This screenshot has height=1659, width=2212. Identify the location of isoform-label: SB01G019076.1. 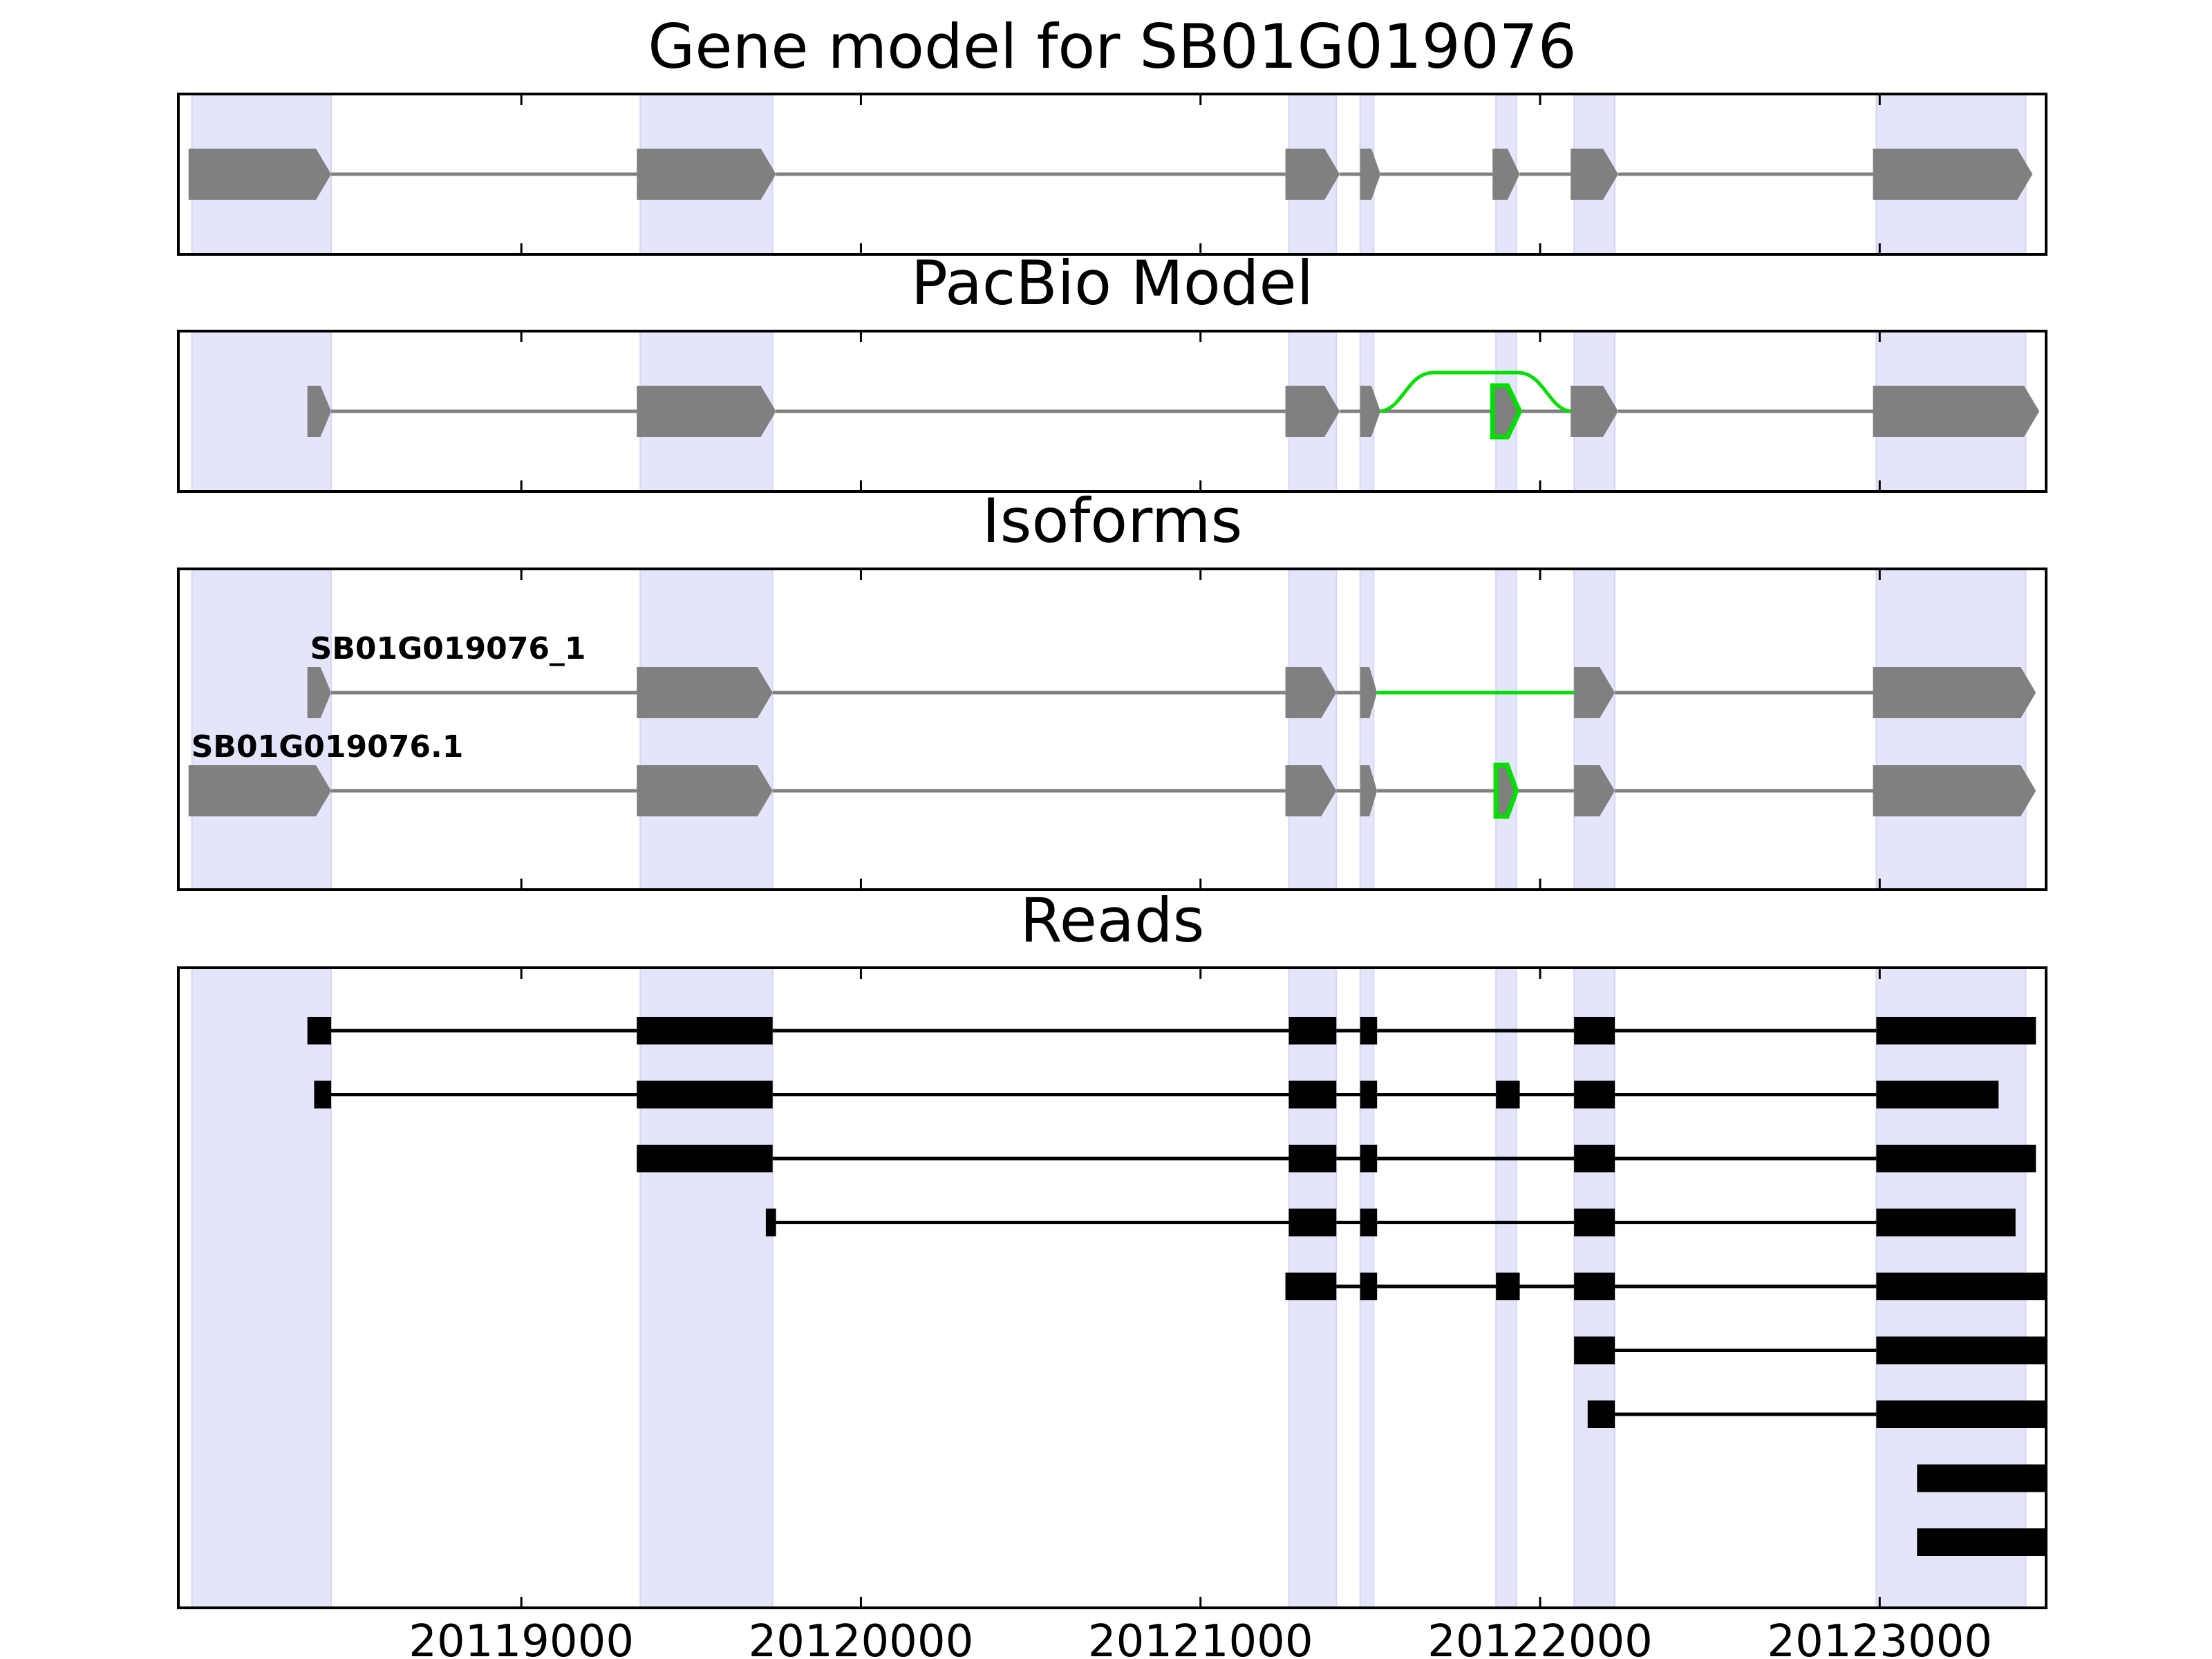
(327, 747).